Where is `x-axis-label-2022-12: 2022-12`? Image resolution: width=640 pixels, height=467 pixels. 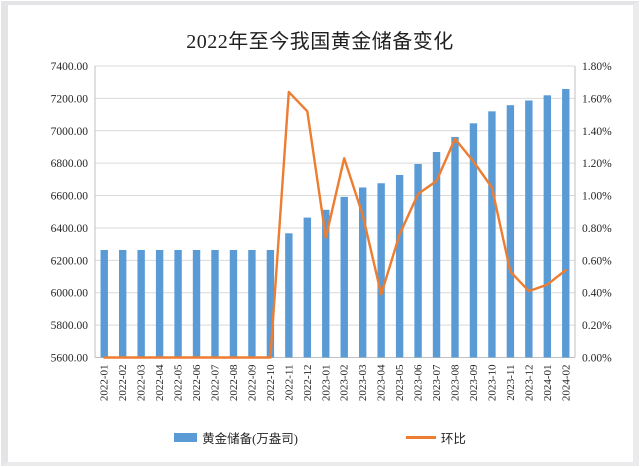
x-axis-label-2022-12: 2022-12 is located at coordinates (308, 383).